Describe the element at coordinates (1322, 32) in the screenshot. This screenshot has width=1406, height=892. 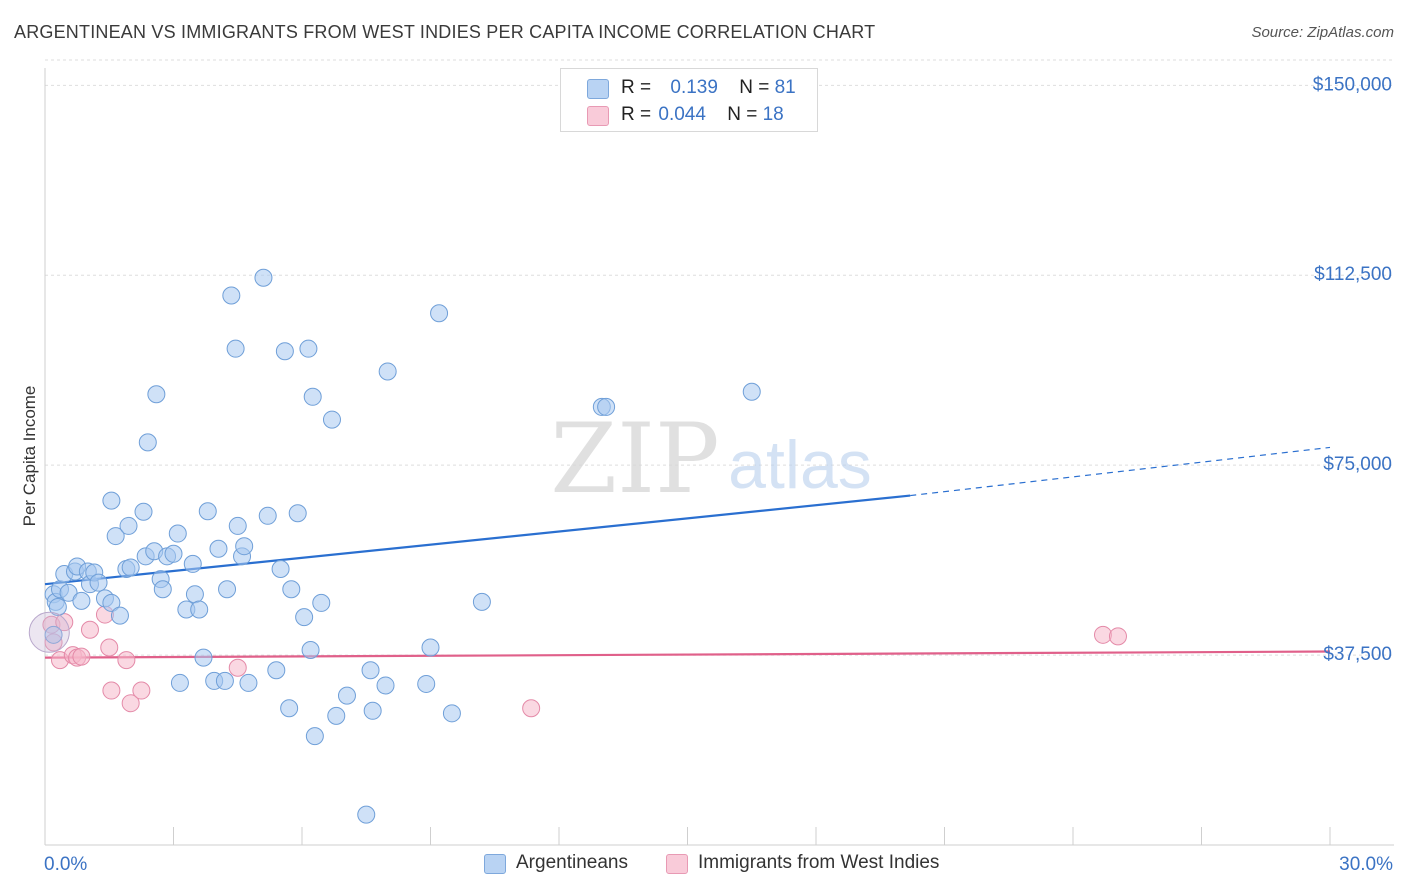
I see `source-label: Source: ZipAtlas.com` at that location.